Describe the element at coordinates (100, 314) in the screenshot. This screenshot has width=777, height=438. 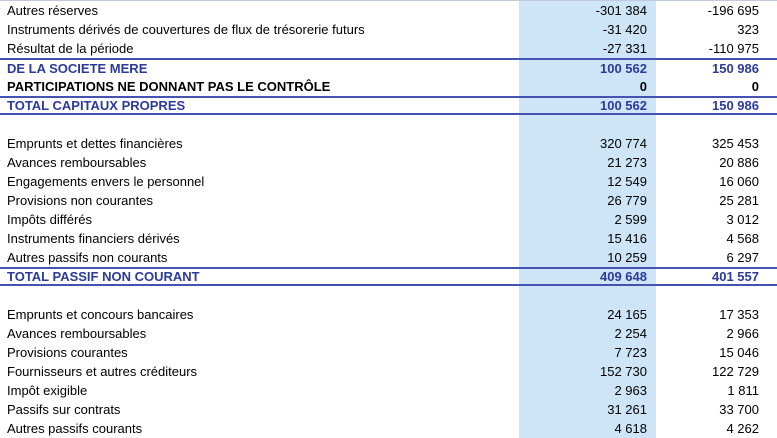
I see `row-label: Emprunts et concours bancaires` at that location.